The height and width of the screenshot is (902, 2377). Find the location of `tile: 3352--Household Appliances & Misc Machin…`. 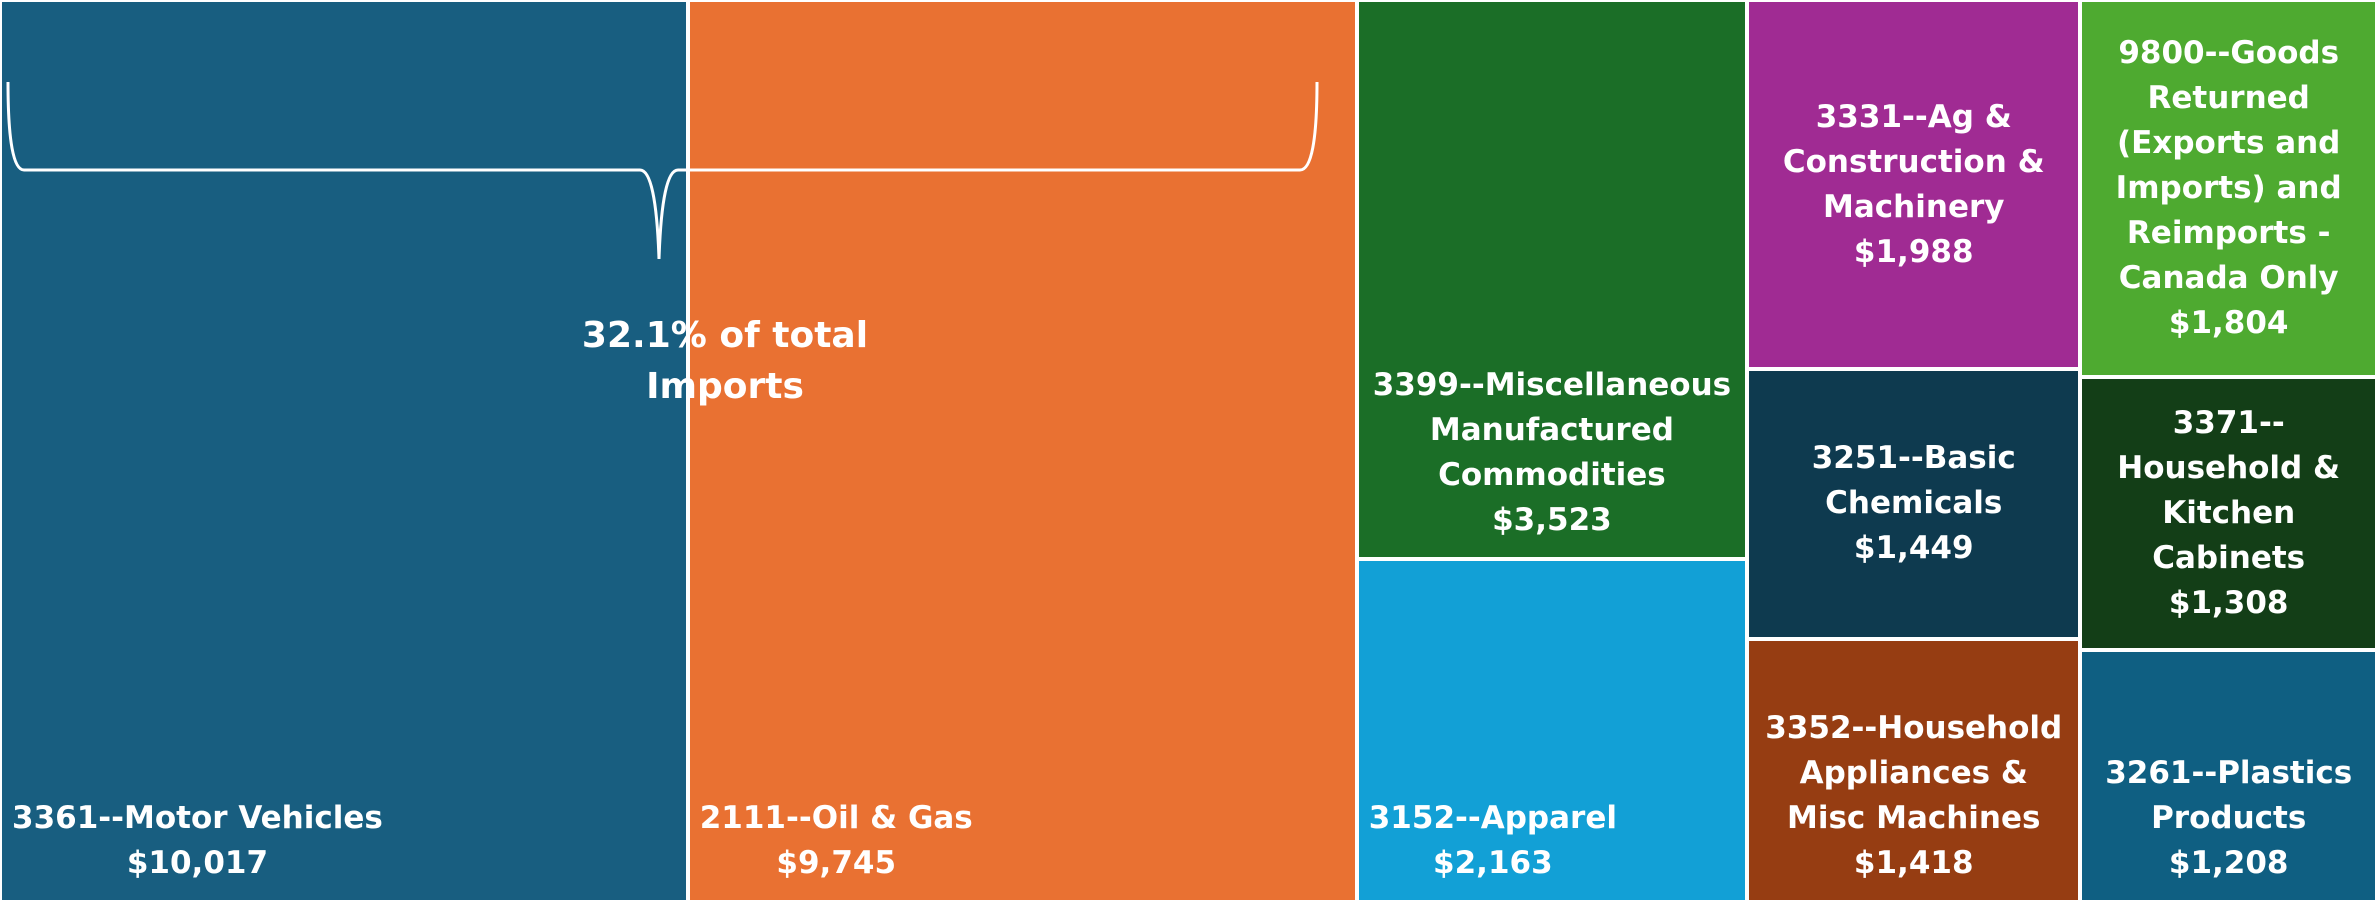

tile: 3352--Household Appliances & Misc Machin… is located at coordinates (1914, 770).